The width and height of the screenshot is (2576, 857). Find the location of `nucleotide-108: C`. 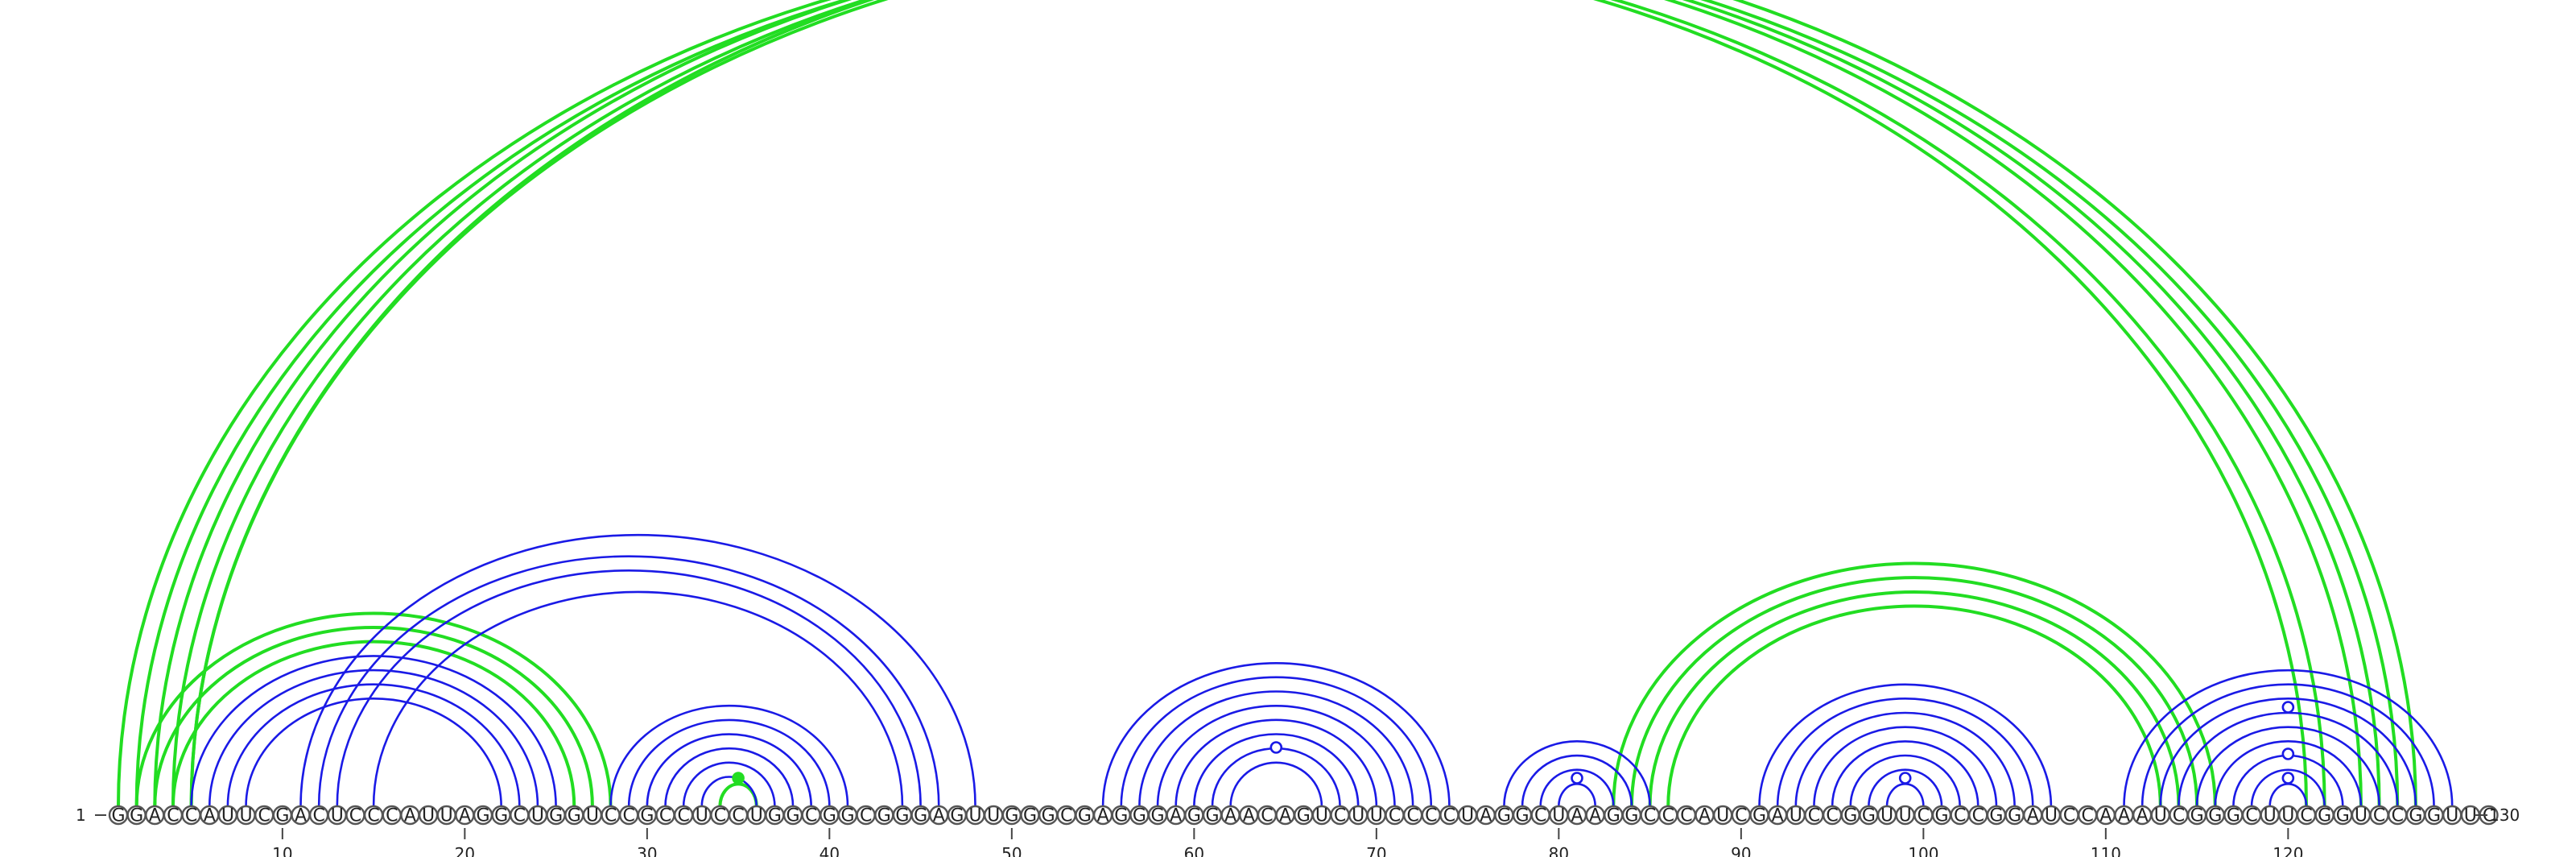

nucleotide-108: C is located at coordinates (2069, 815).